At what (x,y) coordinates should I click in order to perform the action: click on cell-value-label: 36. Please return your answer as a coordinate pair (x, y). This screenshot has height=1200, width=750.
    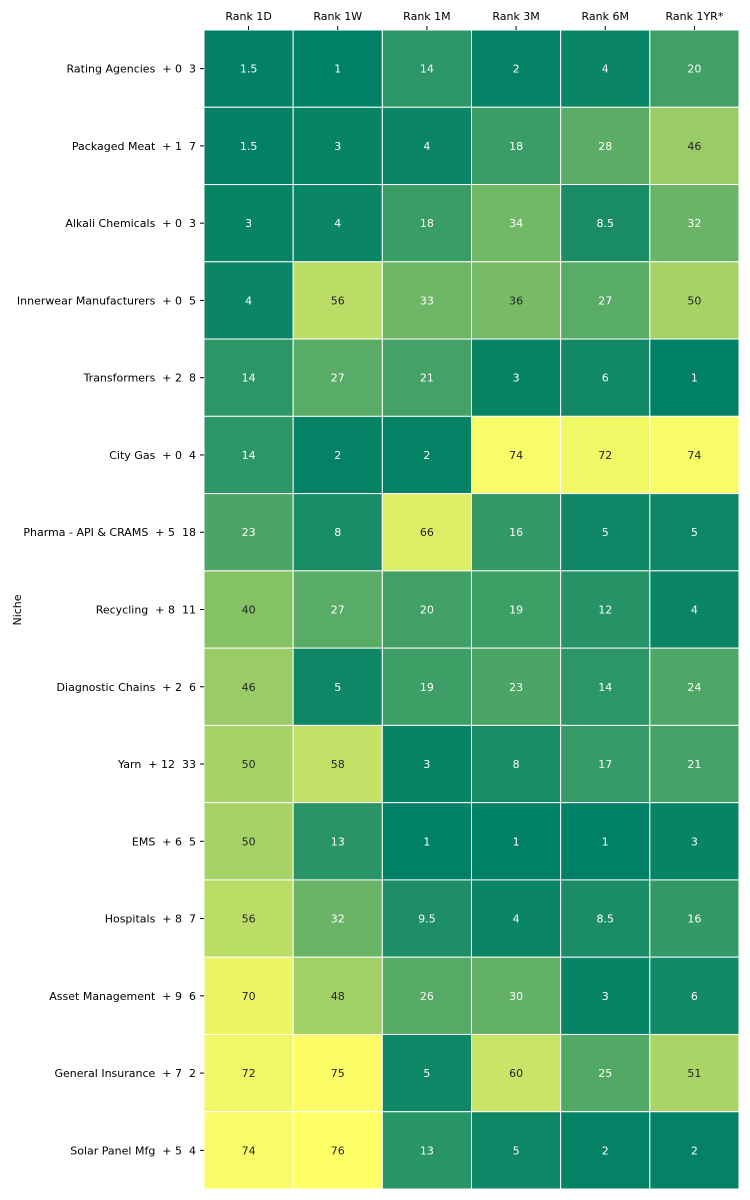
    Looking at the image, I should click on (516, 300).